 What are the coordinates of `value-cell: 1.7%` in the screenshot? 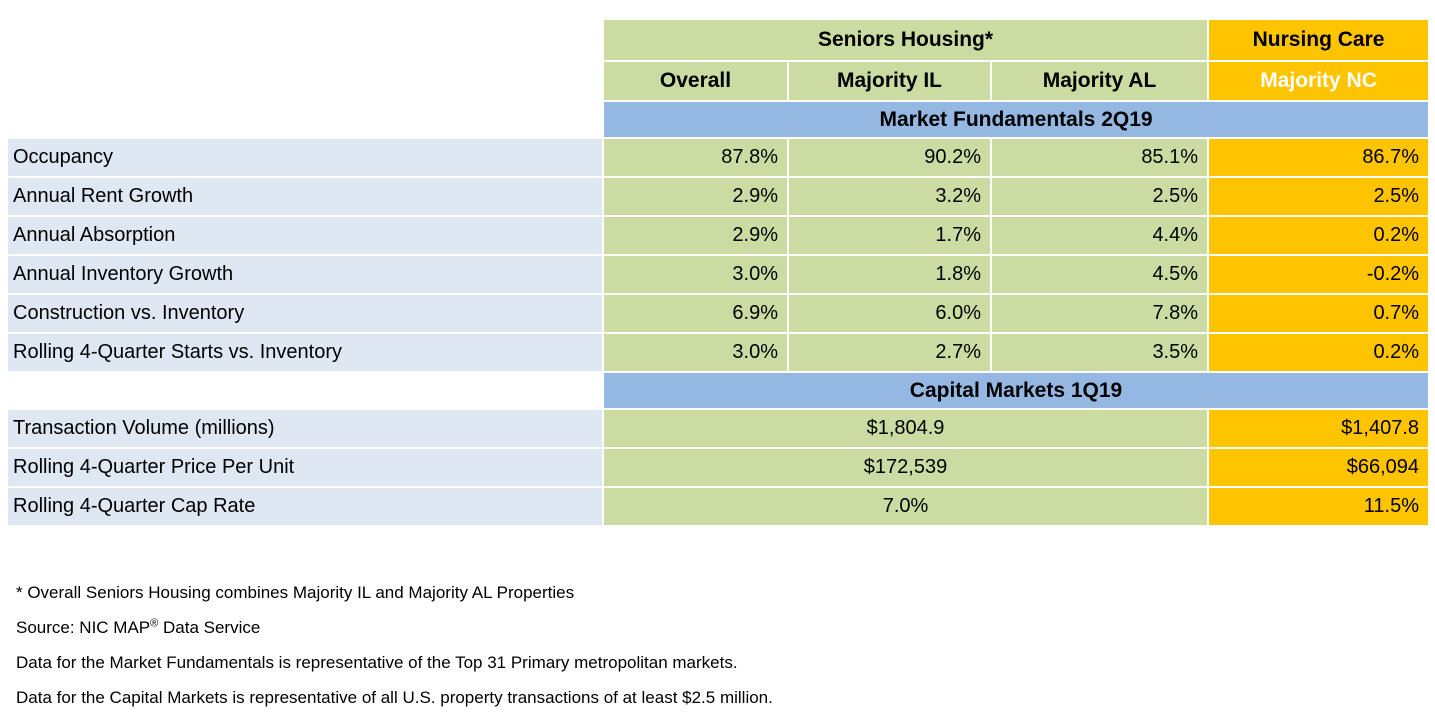 It's located at (889, 235).